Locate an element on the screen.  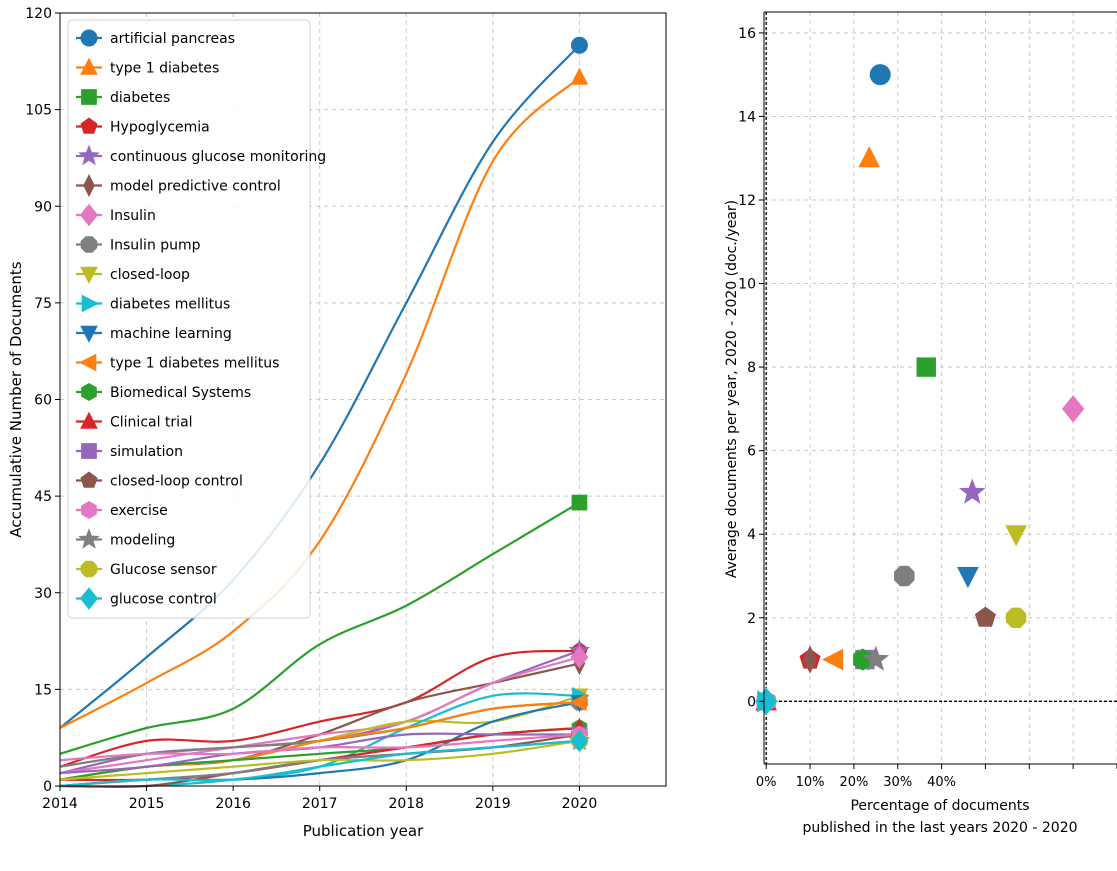
y-tick-label: 2 is located at coordinates (751, 619).